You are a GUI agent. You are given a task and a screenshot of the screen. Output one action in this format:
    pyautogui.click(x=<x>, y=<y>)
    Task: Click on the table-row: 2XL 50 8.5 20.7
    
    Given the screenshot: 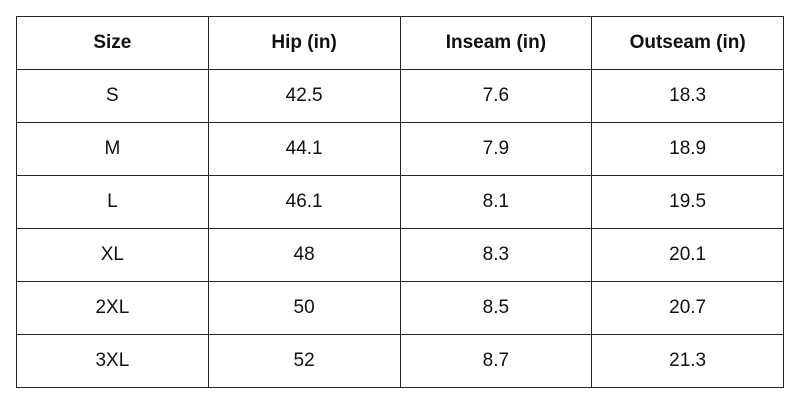 What is the action you would take?
    pyautogui.click(x=400, y=308)
    